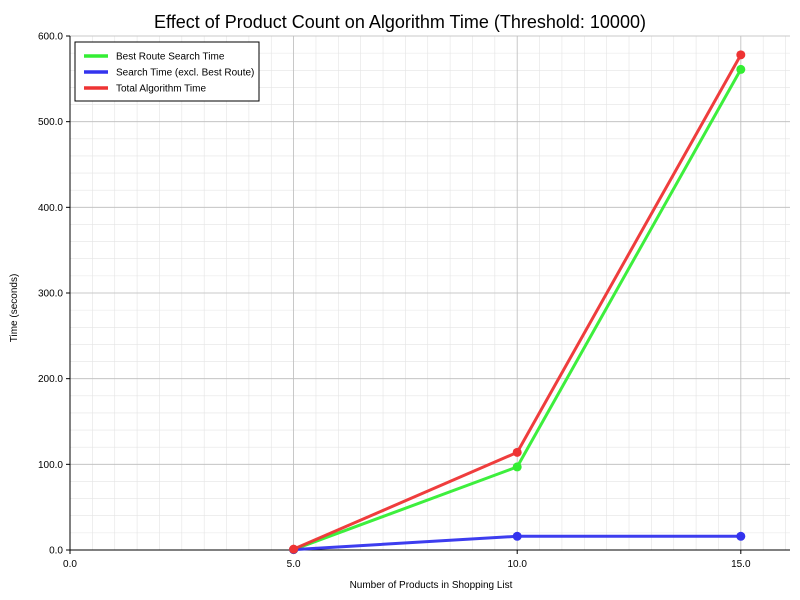 The width and height of the screenshot is (800, 600). I want to click on legend-entry-label: Total Algorithm Time, so click(161, 89).